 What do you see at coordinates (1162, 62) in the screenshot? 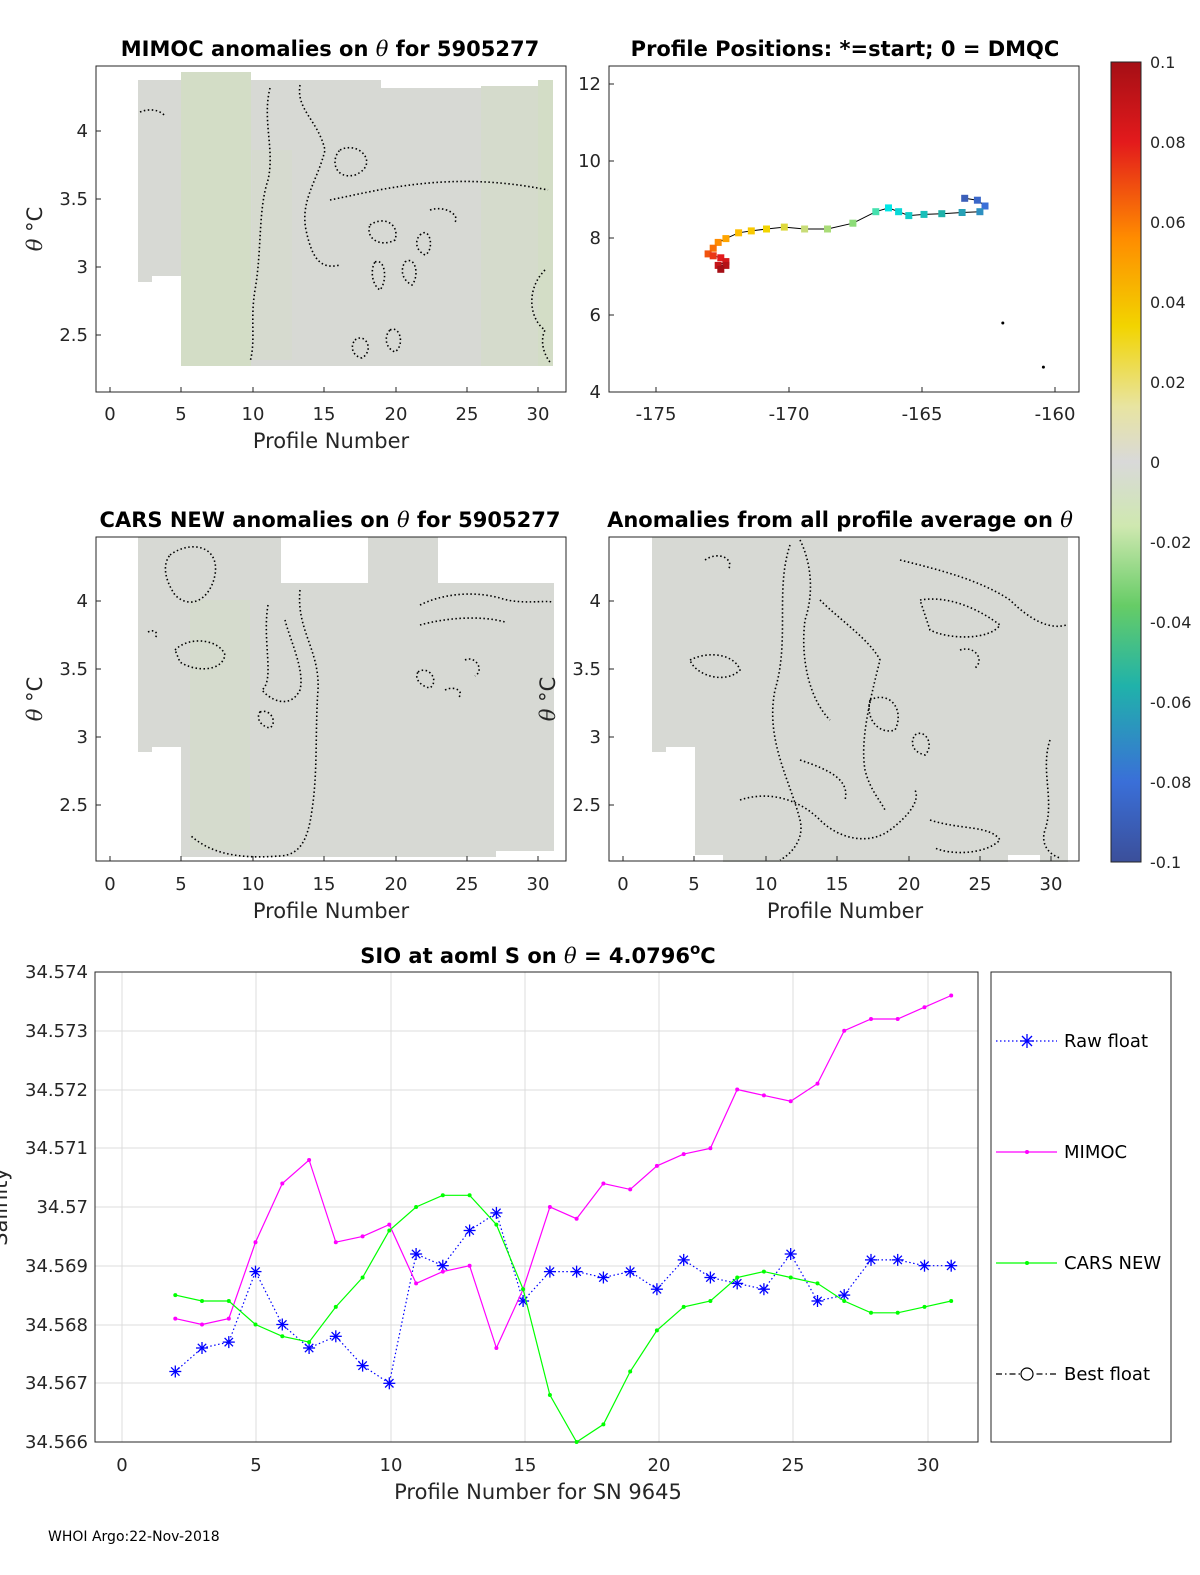
I see `colorbar-tick: 0.1` at bounding box center [1162, 62].